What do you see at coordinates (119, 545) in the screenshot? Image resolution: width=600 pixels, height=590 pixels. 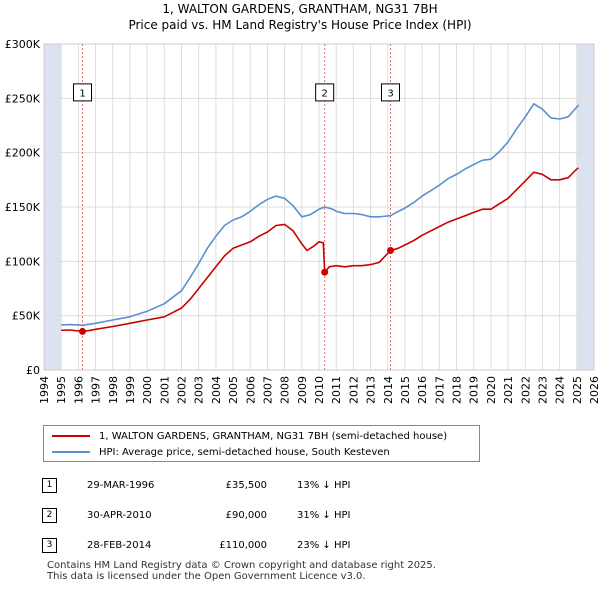 I see `sale-date: 28-FEB-2014` at bounding box center [119, 545].